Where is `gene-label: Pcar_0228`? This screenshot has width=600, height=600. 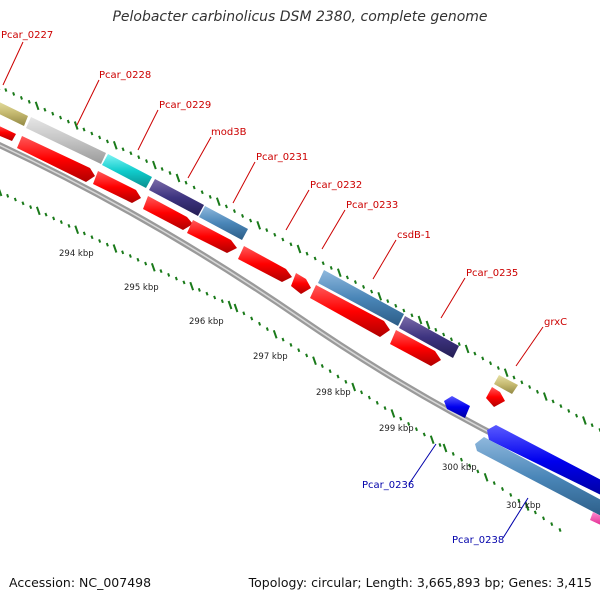 gene-label: Pcar_0228 is located at coordinates (125, 75).